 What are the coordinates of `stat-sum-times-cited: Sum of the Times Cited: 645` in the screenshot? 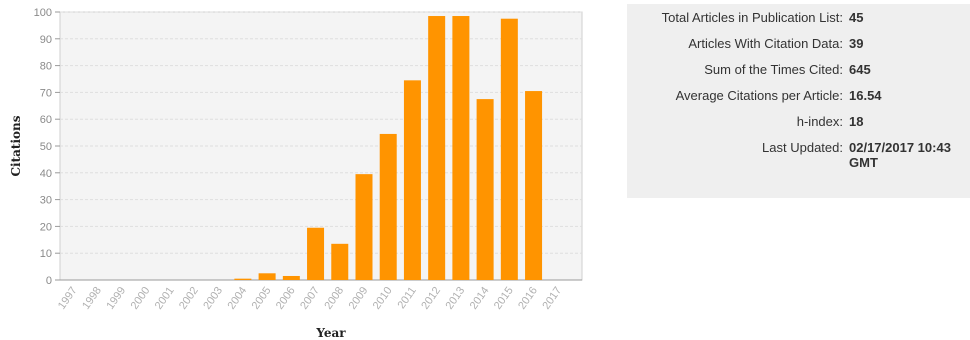 It's located at (798, 69).